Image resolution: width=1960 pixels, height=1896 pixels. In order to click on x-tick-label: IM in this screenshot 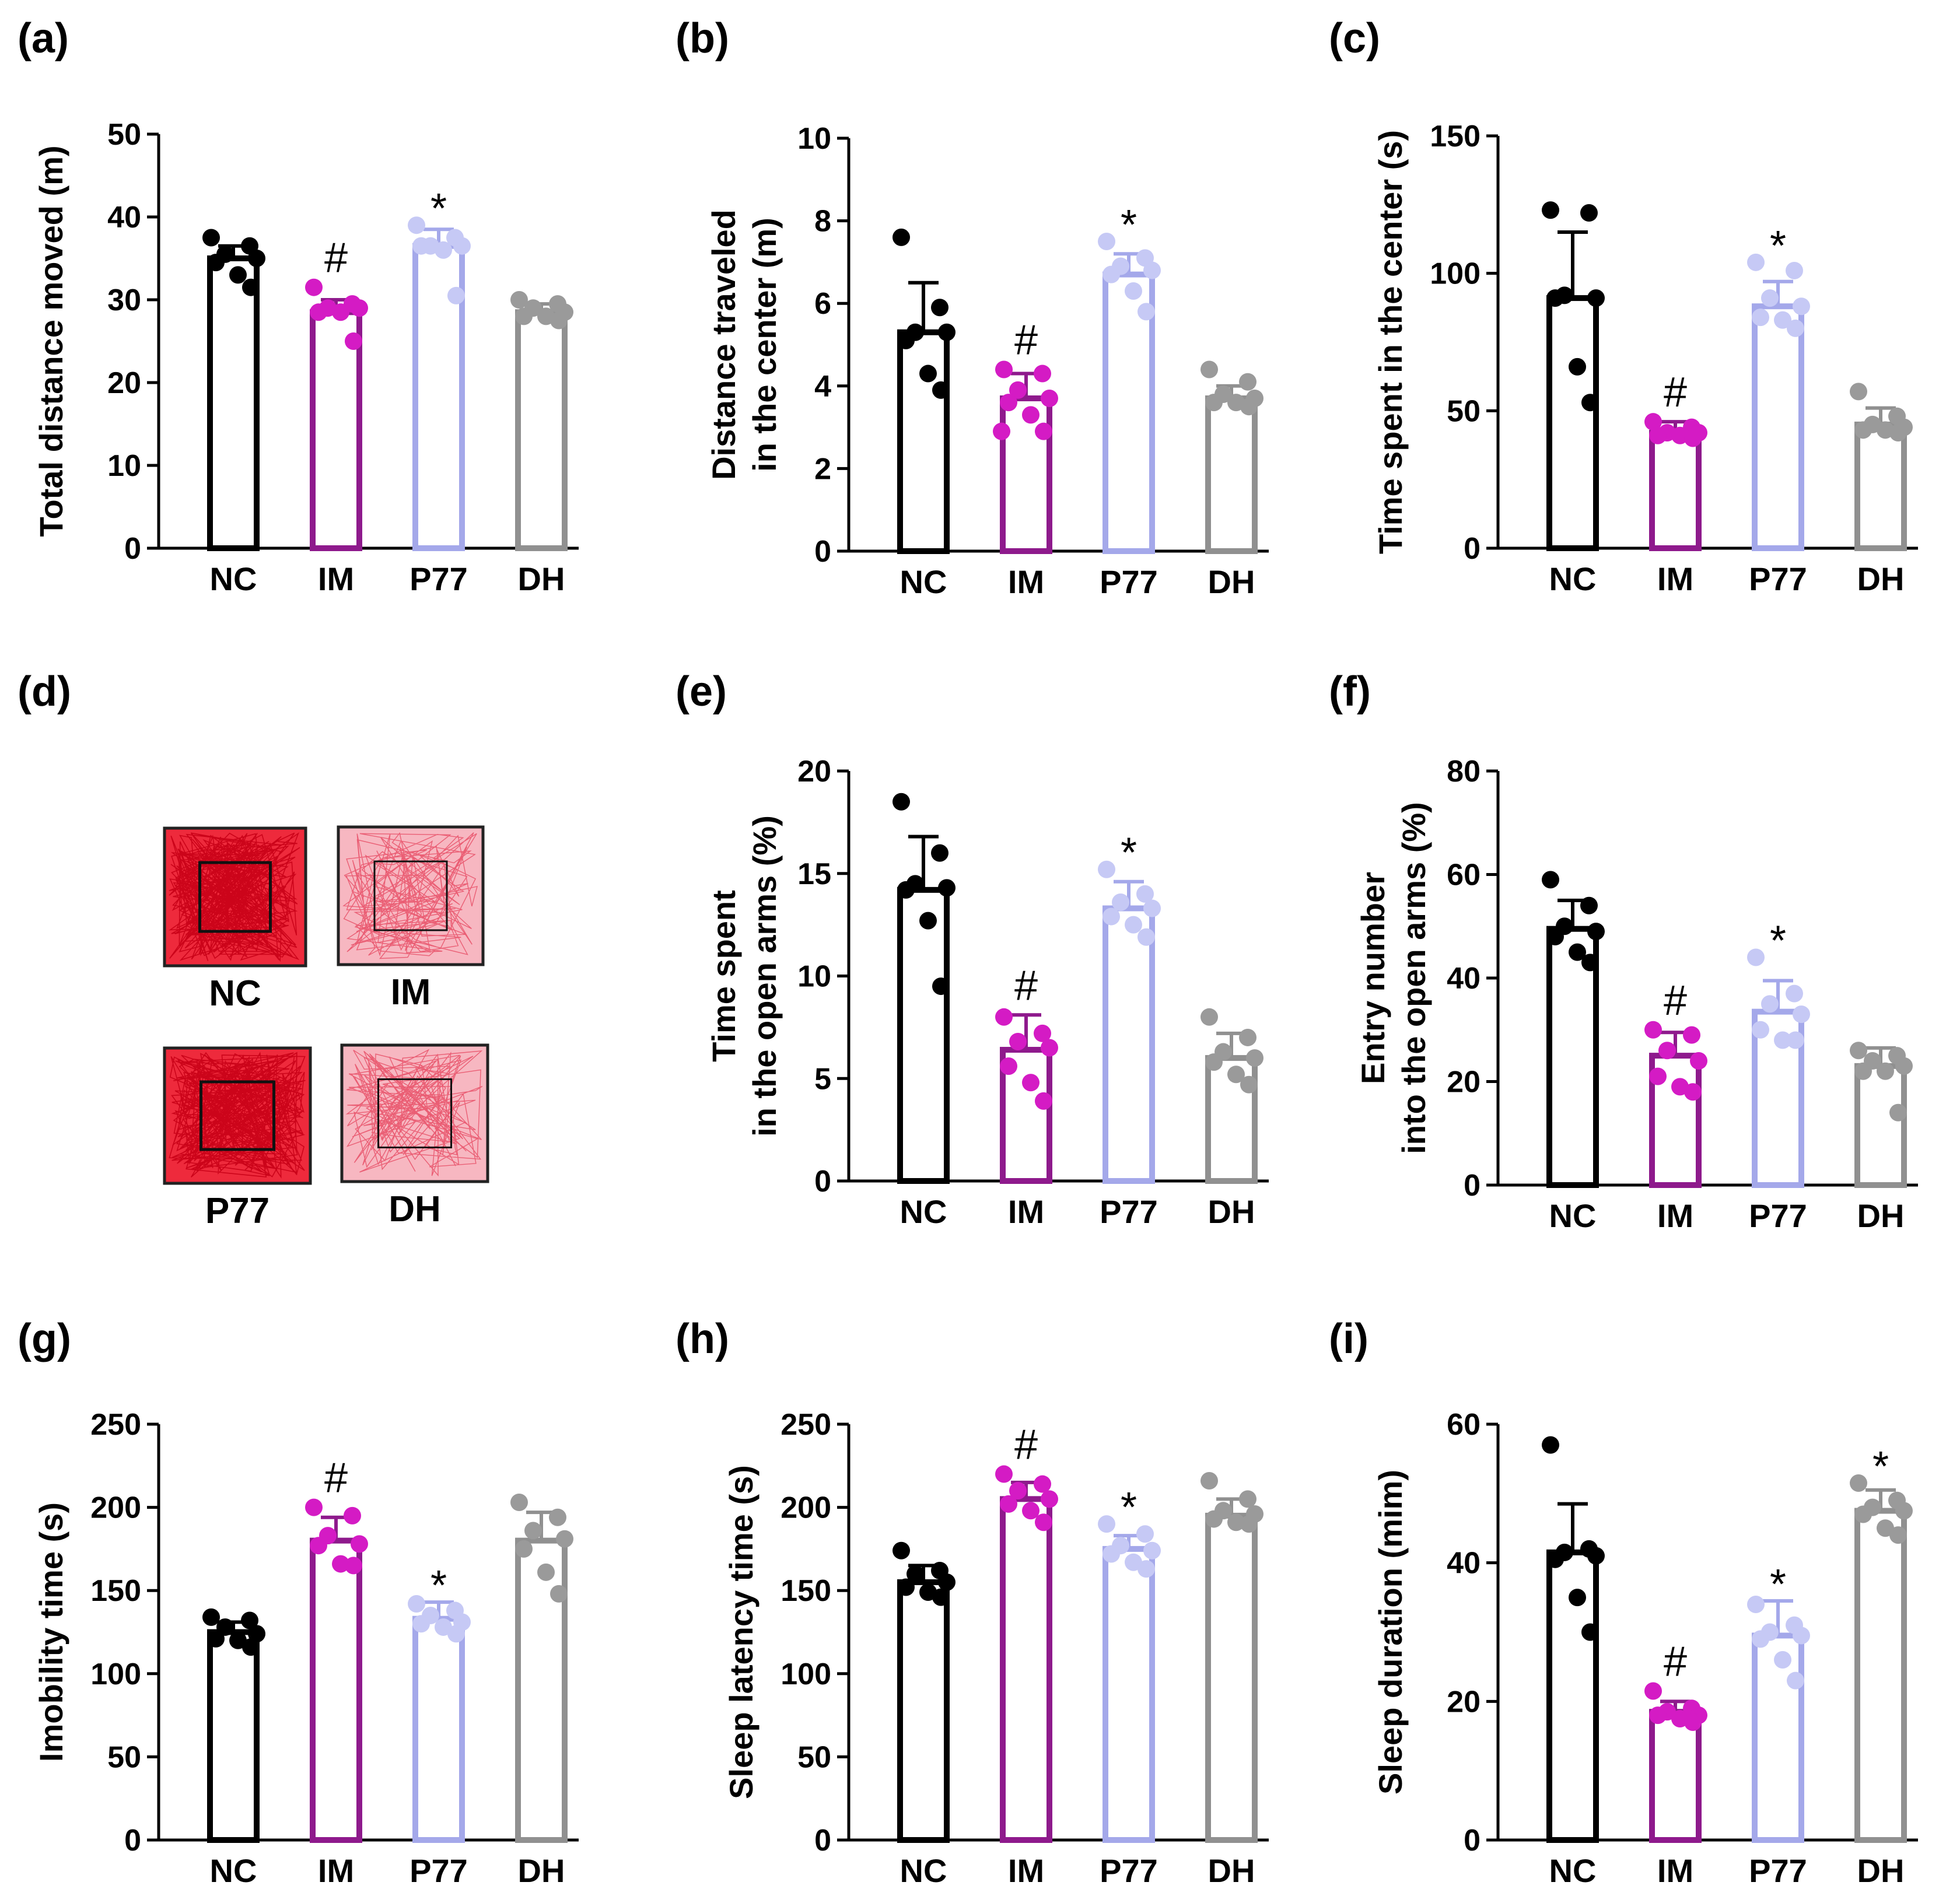, I will do `click(336, 1870)`.